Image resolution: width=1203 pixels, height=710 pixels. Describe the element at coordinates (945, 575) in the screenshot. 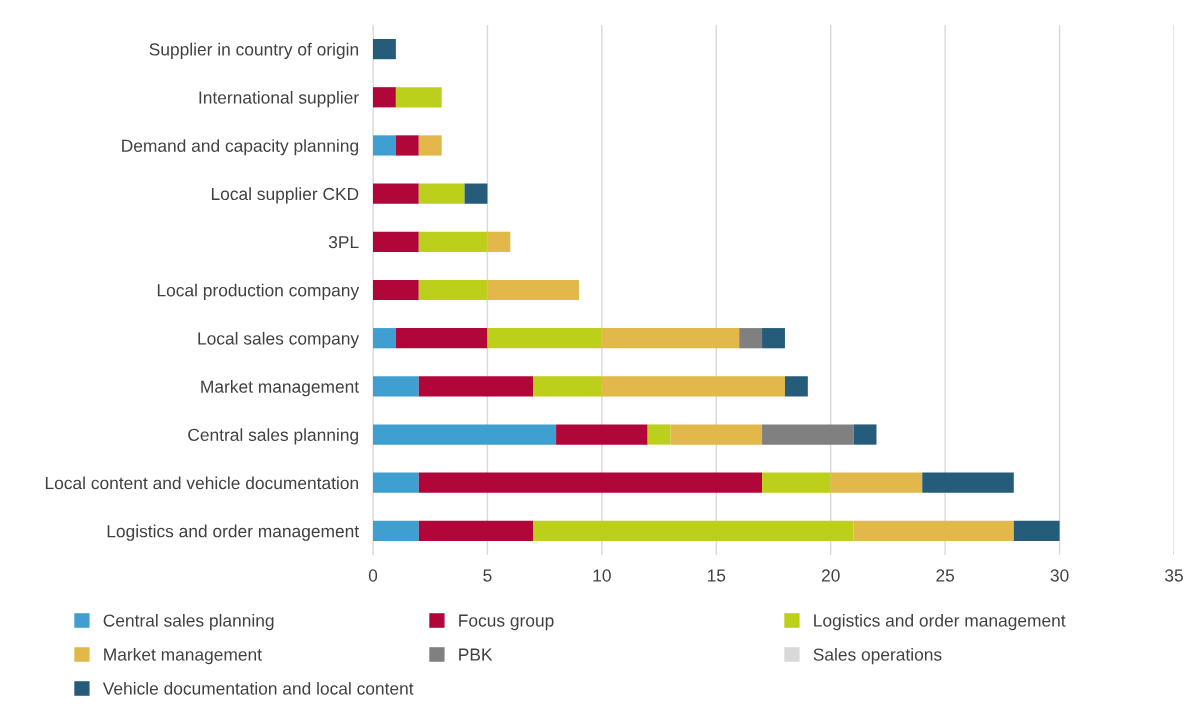

I see `x-tick-label: 25` at that location.